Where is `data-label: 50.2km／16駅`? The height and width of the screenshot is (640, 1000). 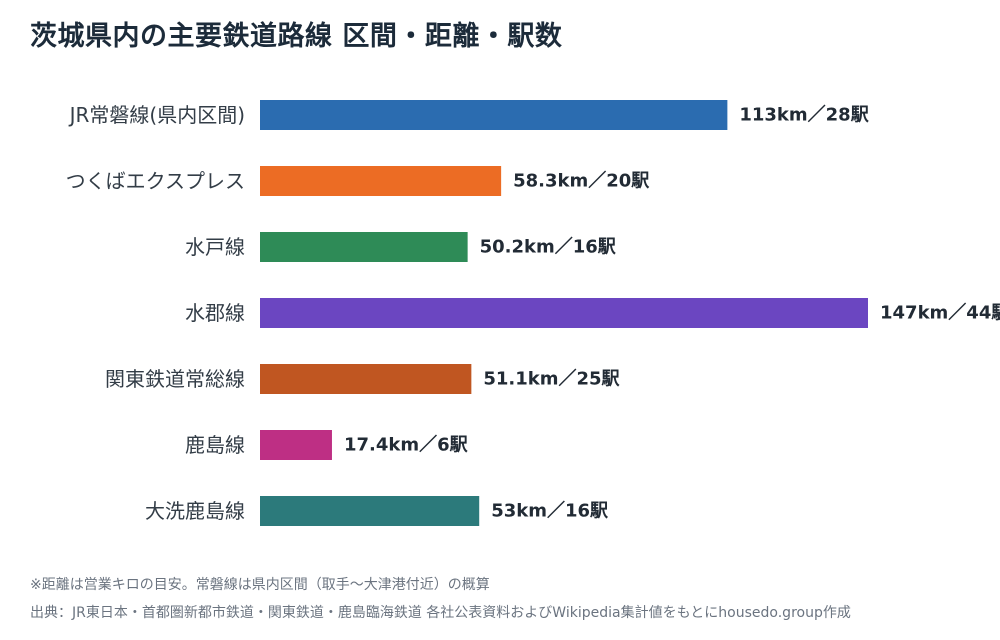 data-label: 50.2km／16駅 is located at coordinates (548, 247).